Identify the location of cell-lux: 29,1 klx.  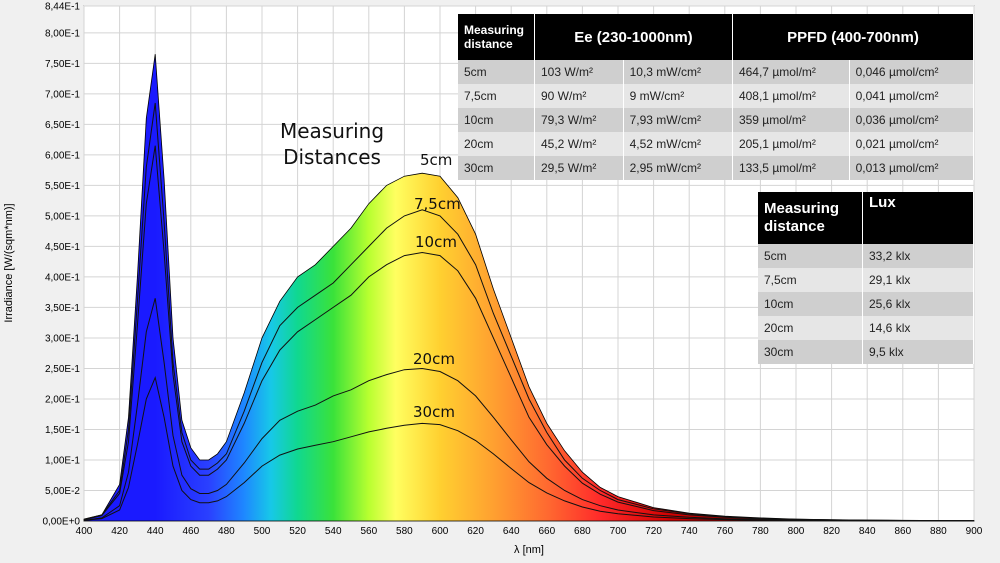
(918, 280).